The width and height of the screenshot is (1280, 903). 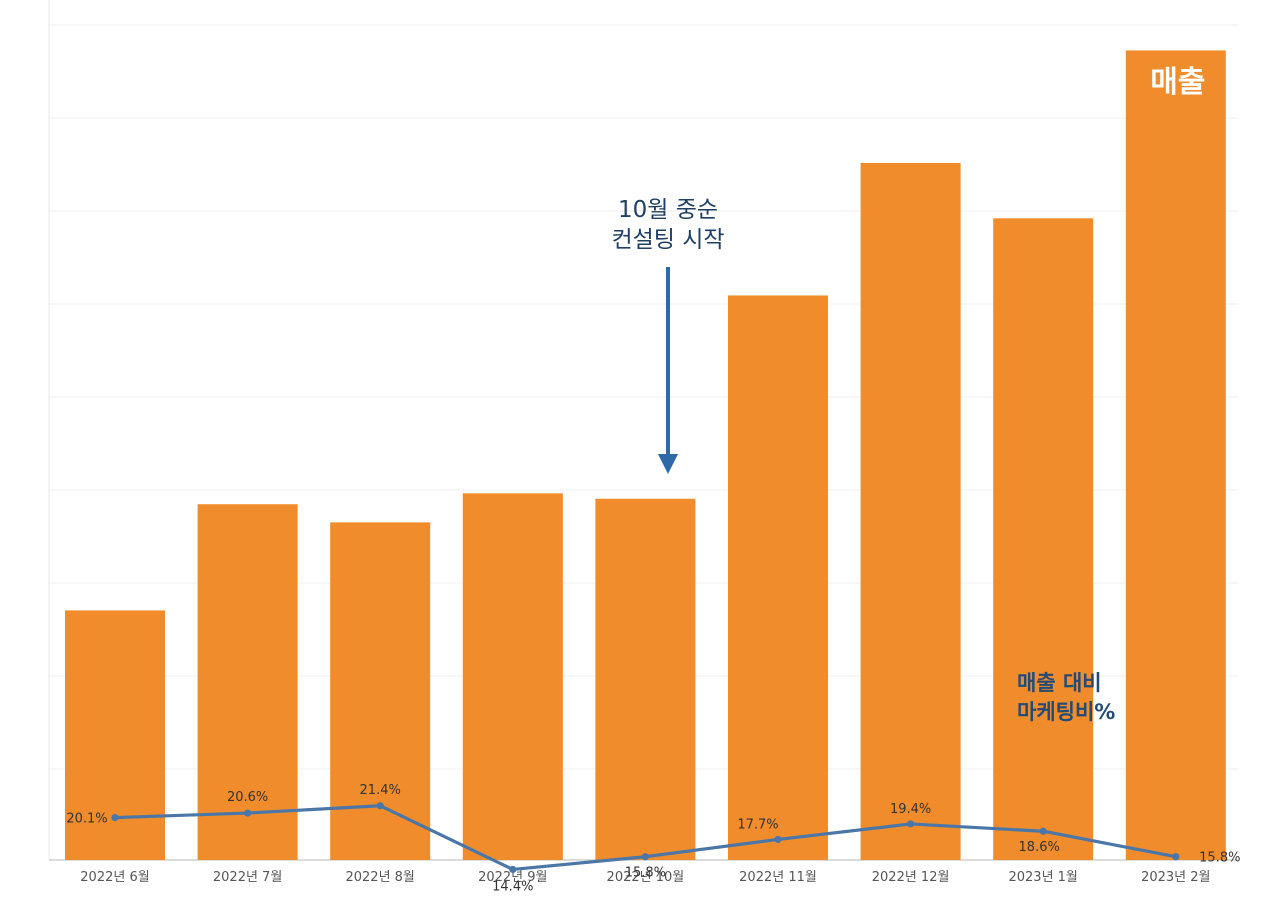 What do you see at coordinates (380, 790) in the screenshot?
I see `ratio-data-label: 21.4%` at bounding box center [380, 790].